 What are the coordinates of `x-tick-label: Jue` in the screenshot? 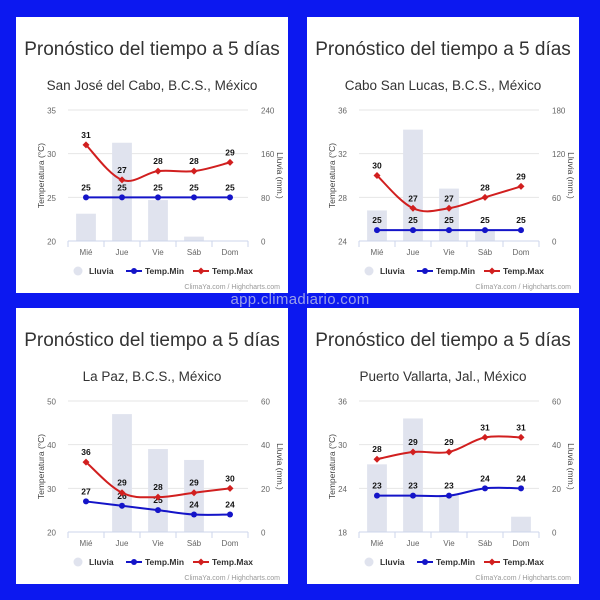 It's located at (122, 252).